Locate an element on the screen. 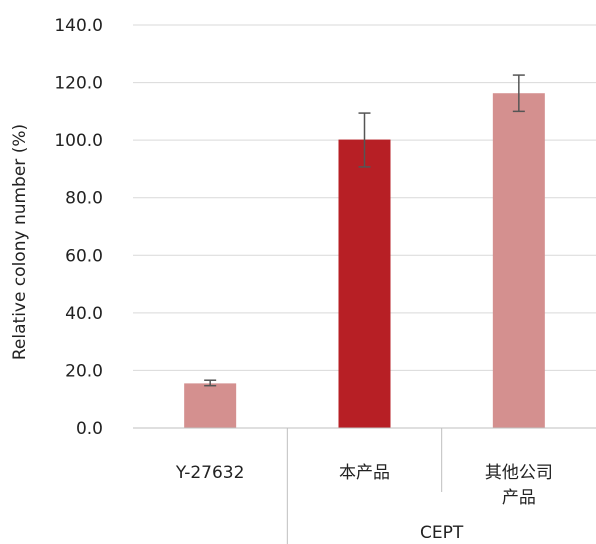 The image size is (596, 544). y-tick-label: 120.0 is located at coordinates (78, 84).